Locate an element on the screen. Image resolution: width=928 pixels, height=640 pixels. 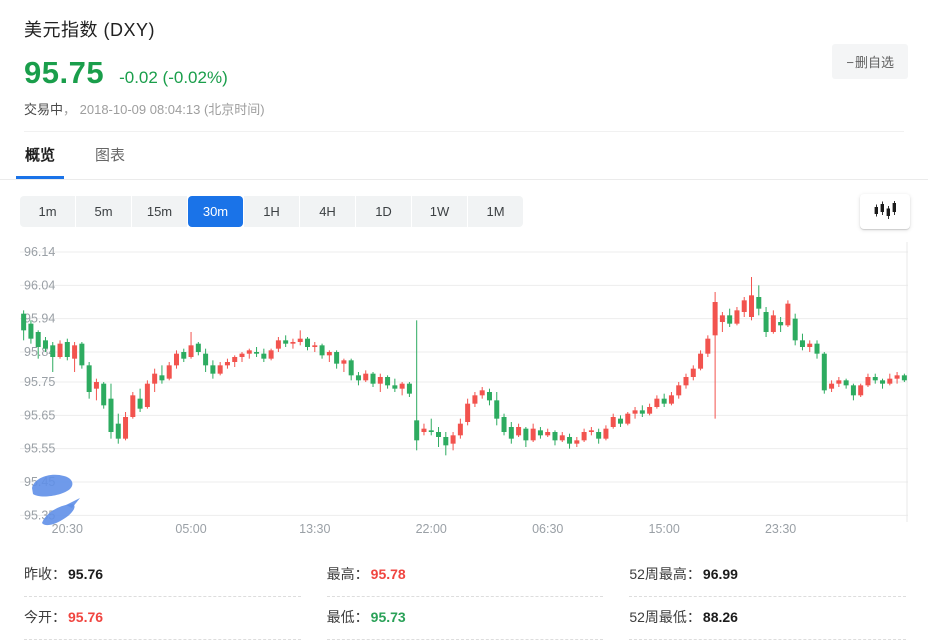
x-axis-label: 22:00 is located at coordinates (431, 529).